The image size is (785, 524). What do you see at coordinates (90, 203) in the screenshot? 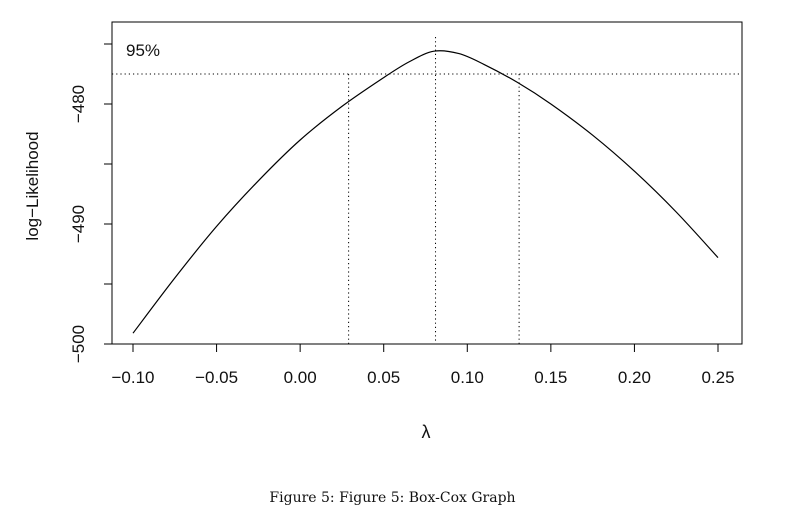
I see `y-axis: −500 −490 −480` at bounding box center [90, 203].